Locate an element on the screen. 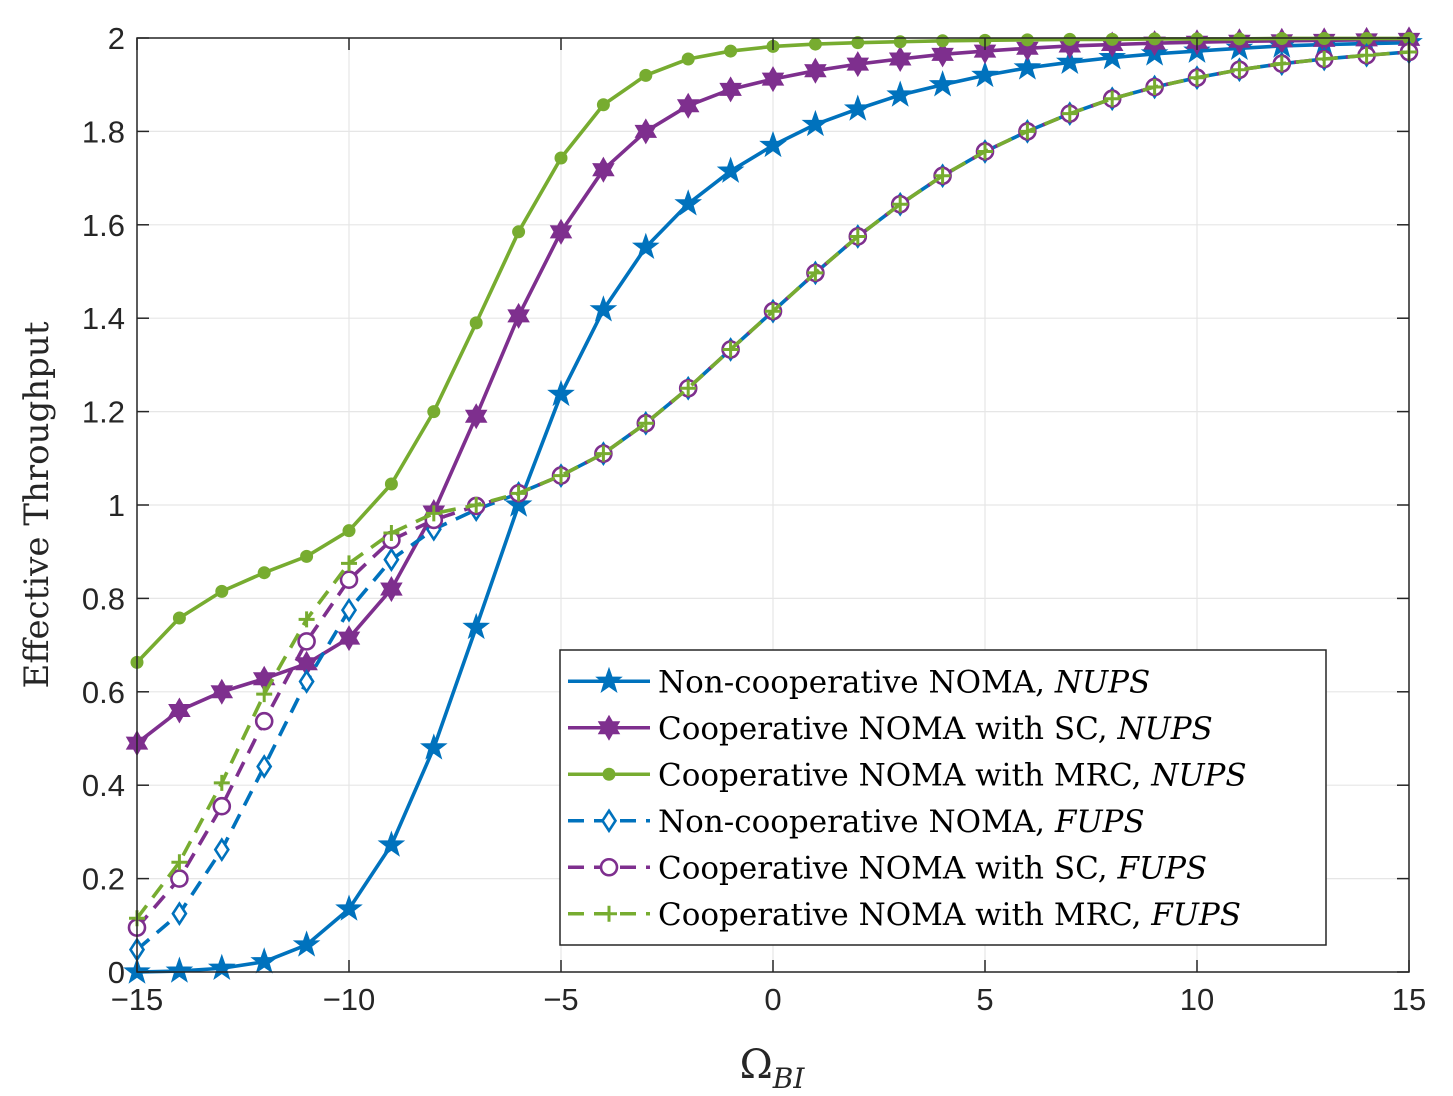  y-tick-label: 0 is located at coordinates (116, 972).